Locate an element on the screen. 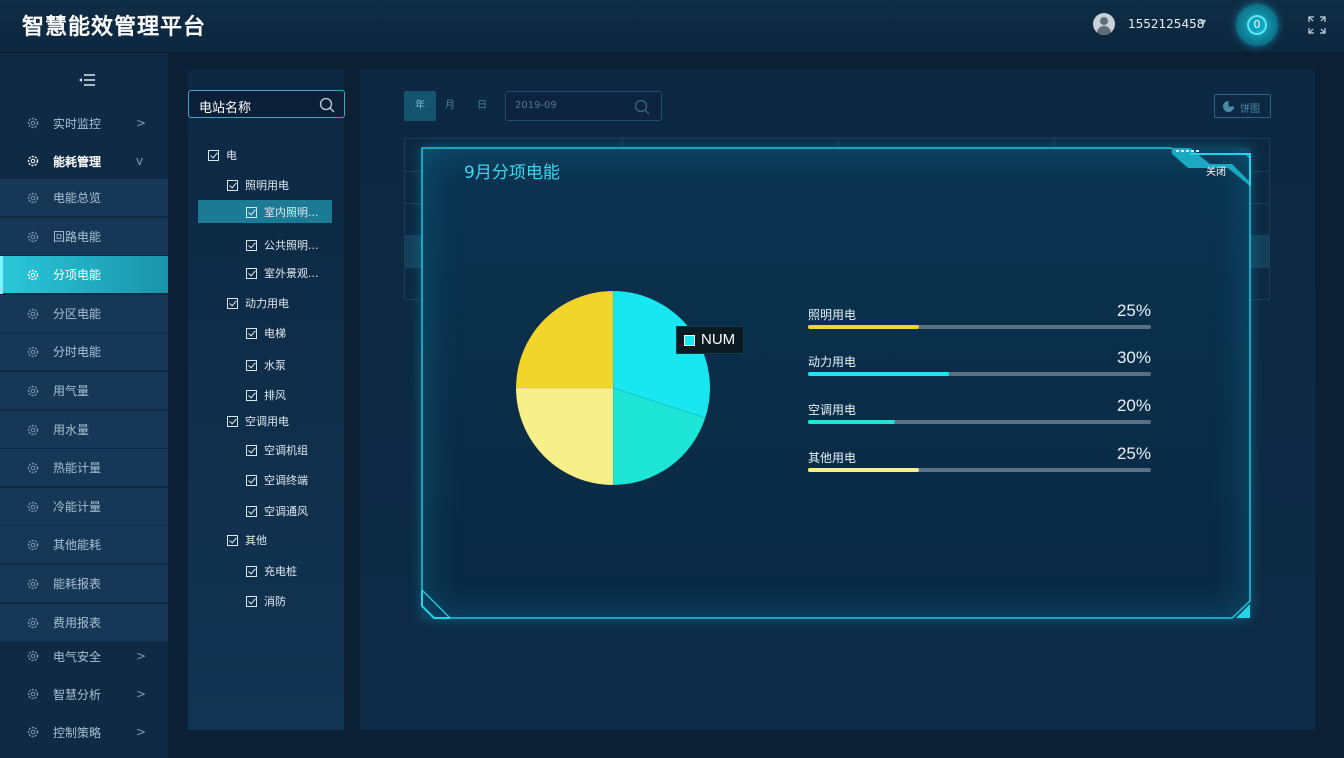  legend-percent: 25% is located at coordinates (1133, 453).